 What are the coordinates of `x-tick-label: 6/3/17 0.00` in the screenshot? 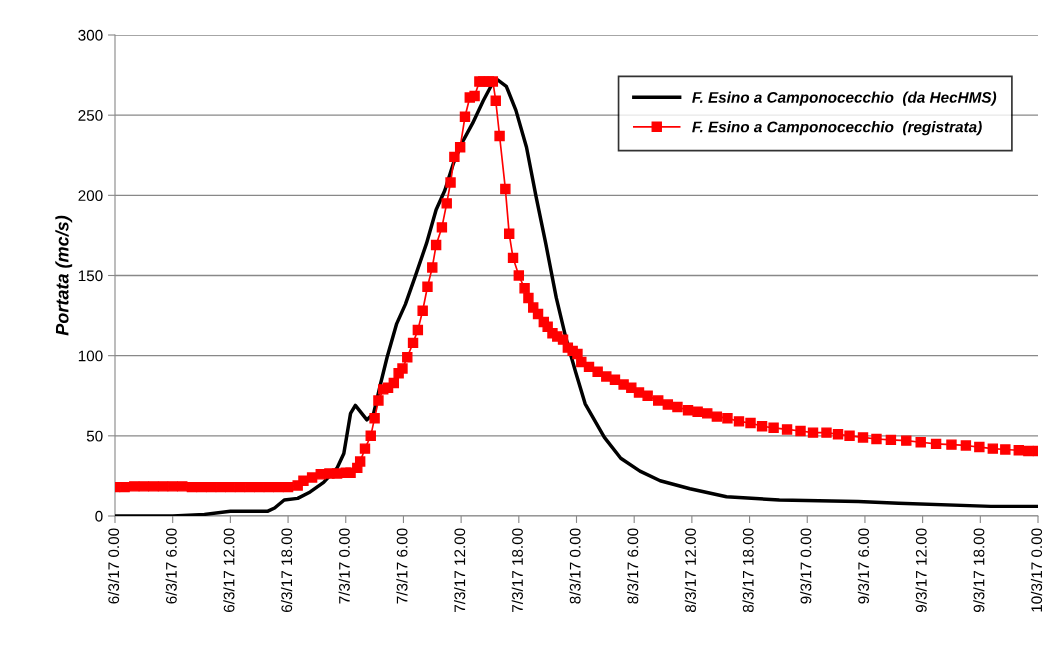 It's located at (113, 566).